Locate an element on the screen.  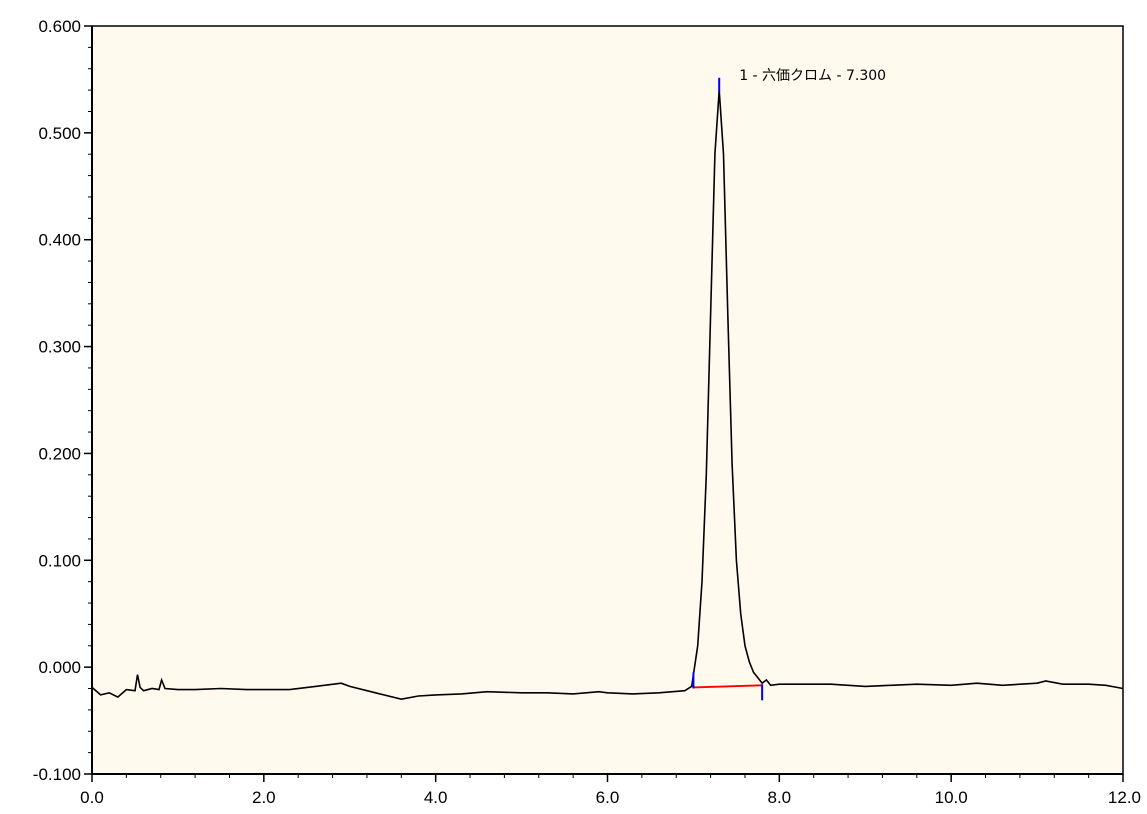
y-tick-label: 0.100 is located at coordinates (59, 560).